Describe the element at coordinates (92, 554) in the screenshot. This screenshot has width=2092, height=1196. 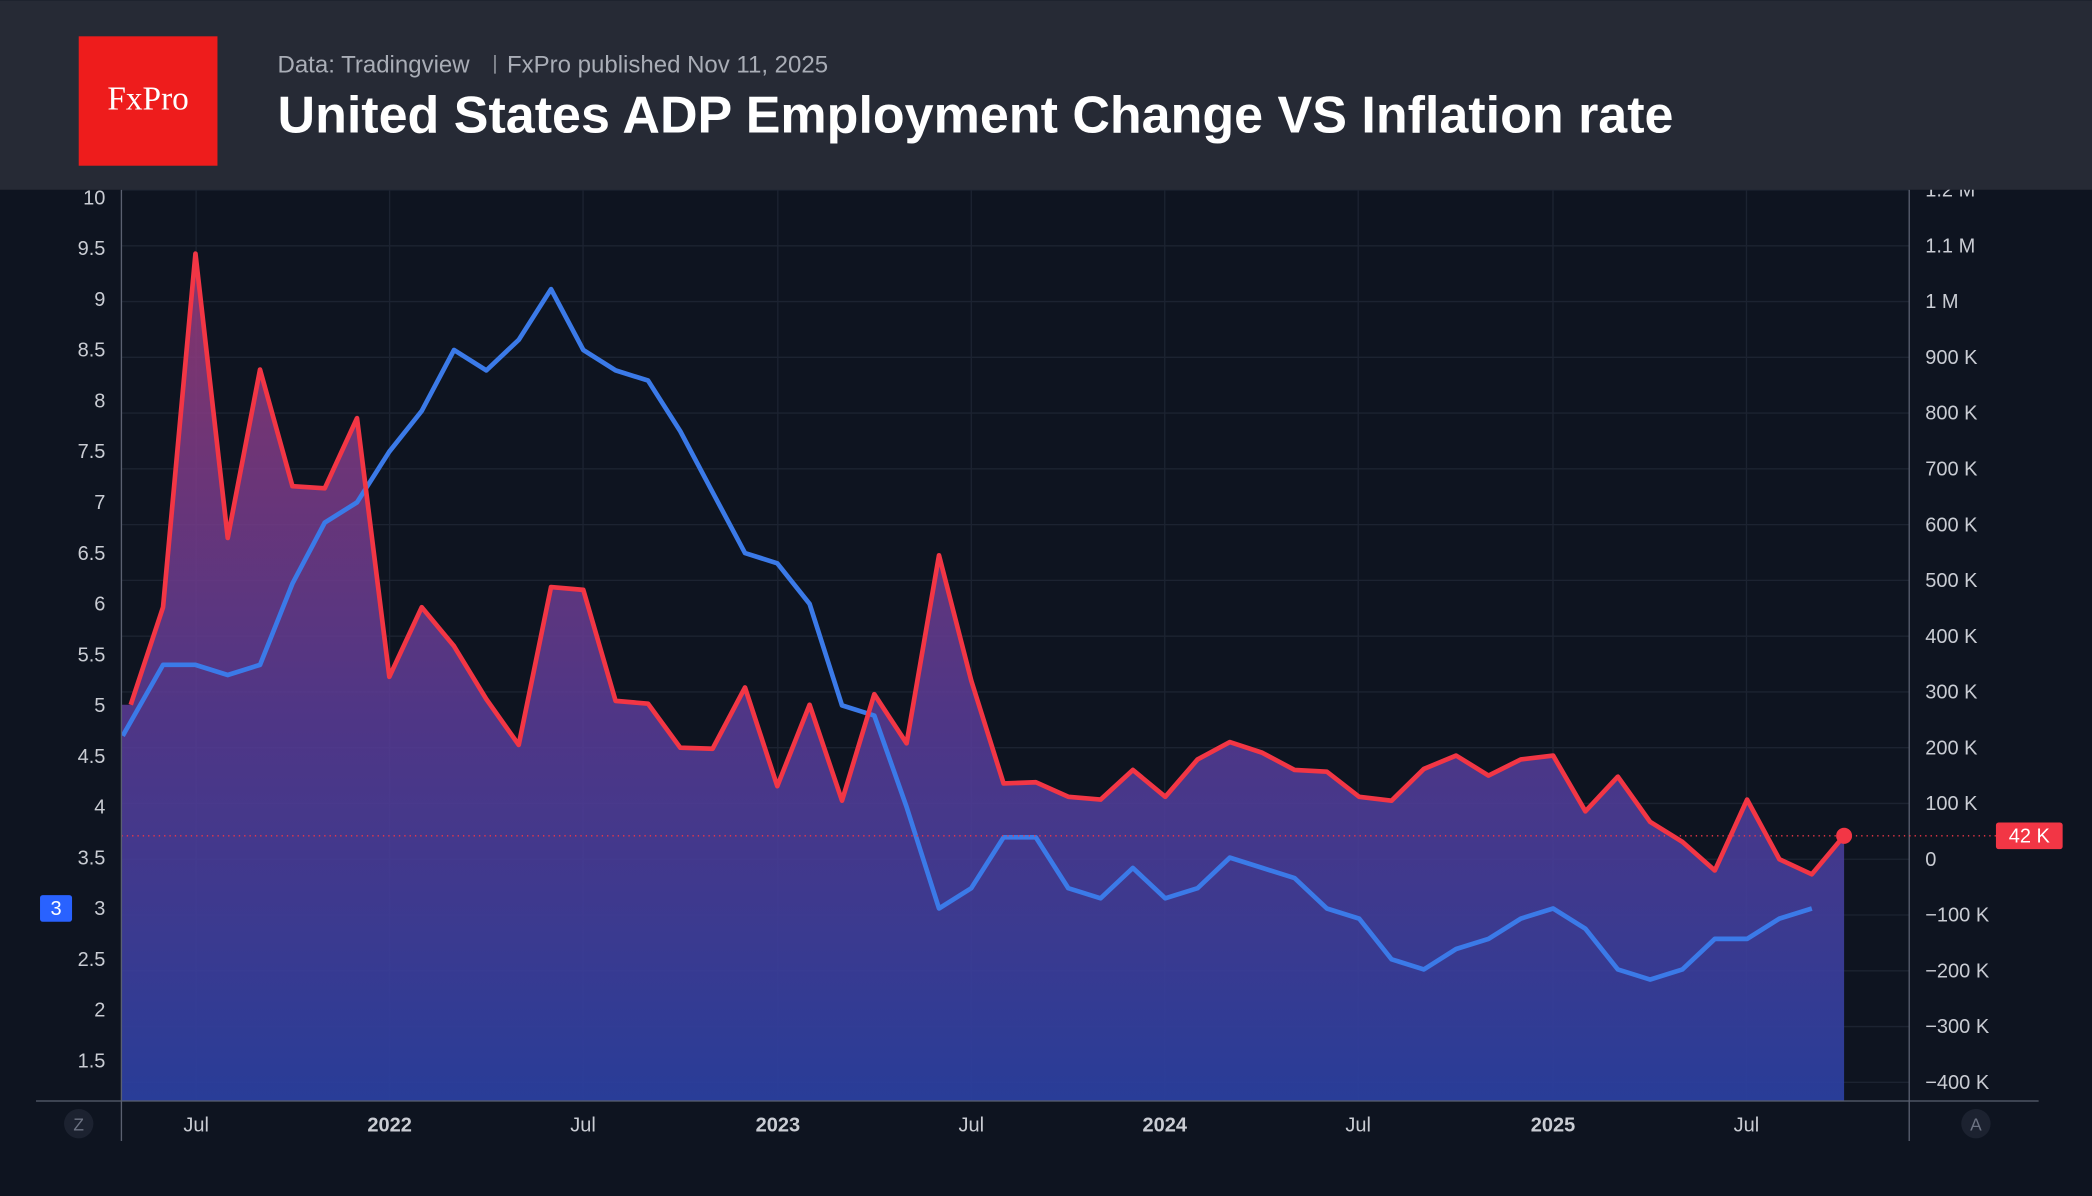
I see `left-tick-label: 6.5` at that location.